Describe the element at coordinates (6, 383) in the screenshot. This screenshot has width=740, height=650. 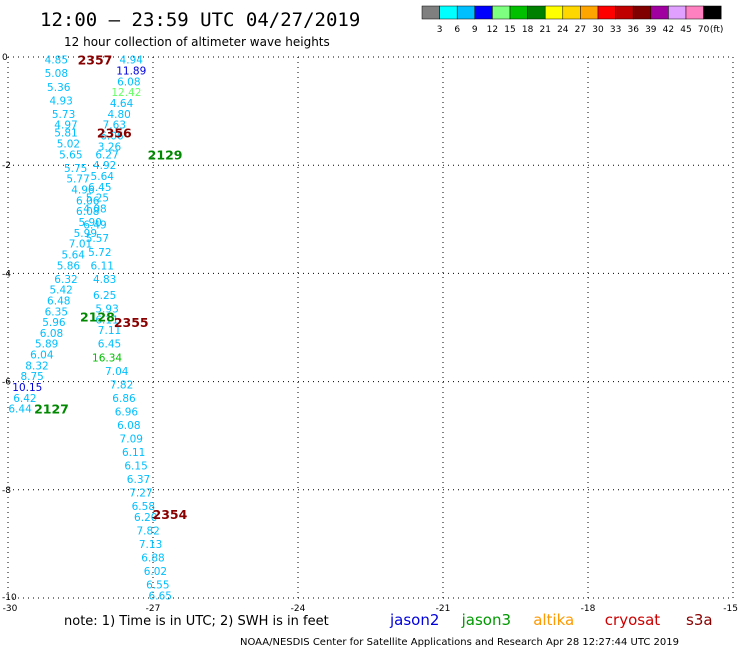
I see `y-tick-label: -6` at that location.